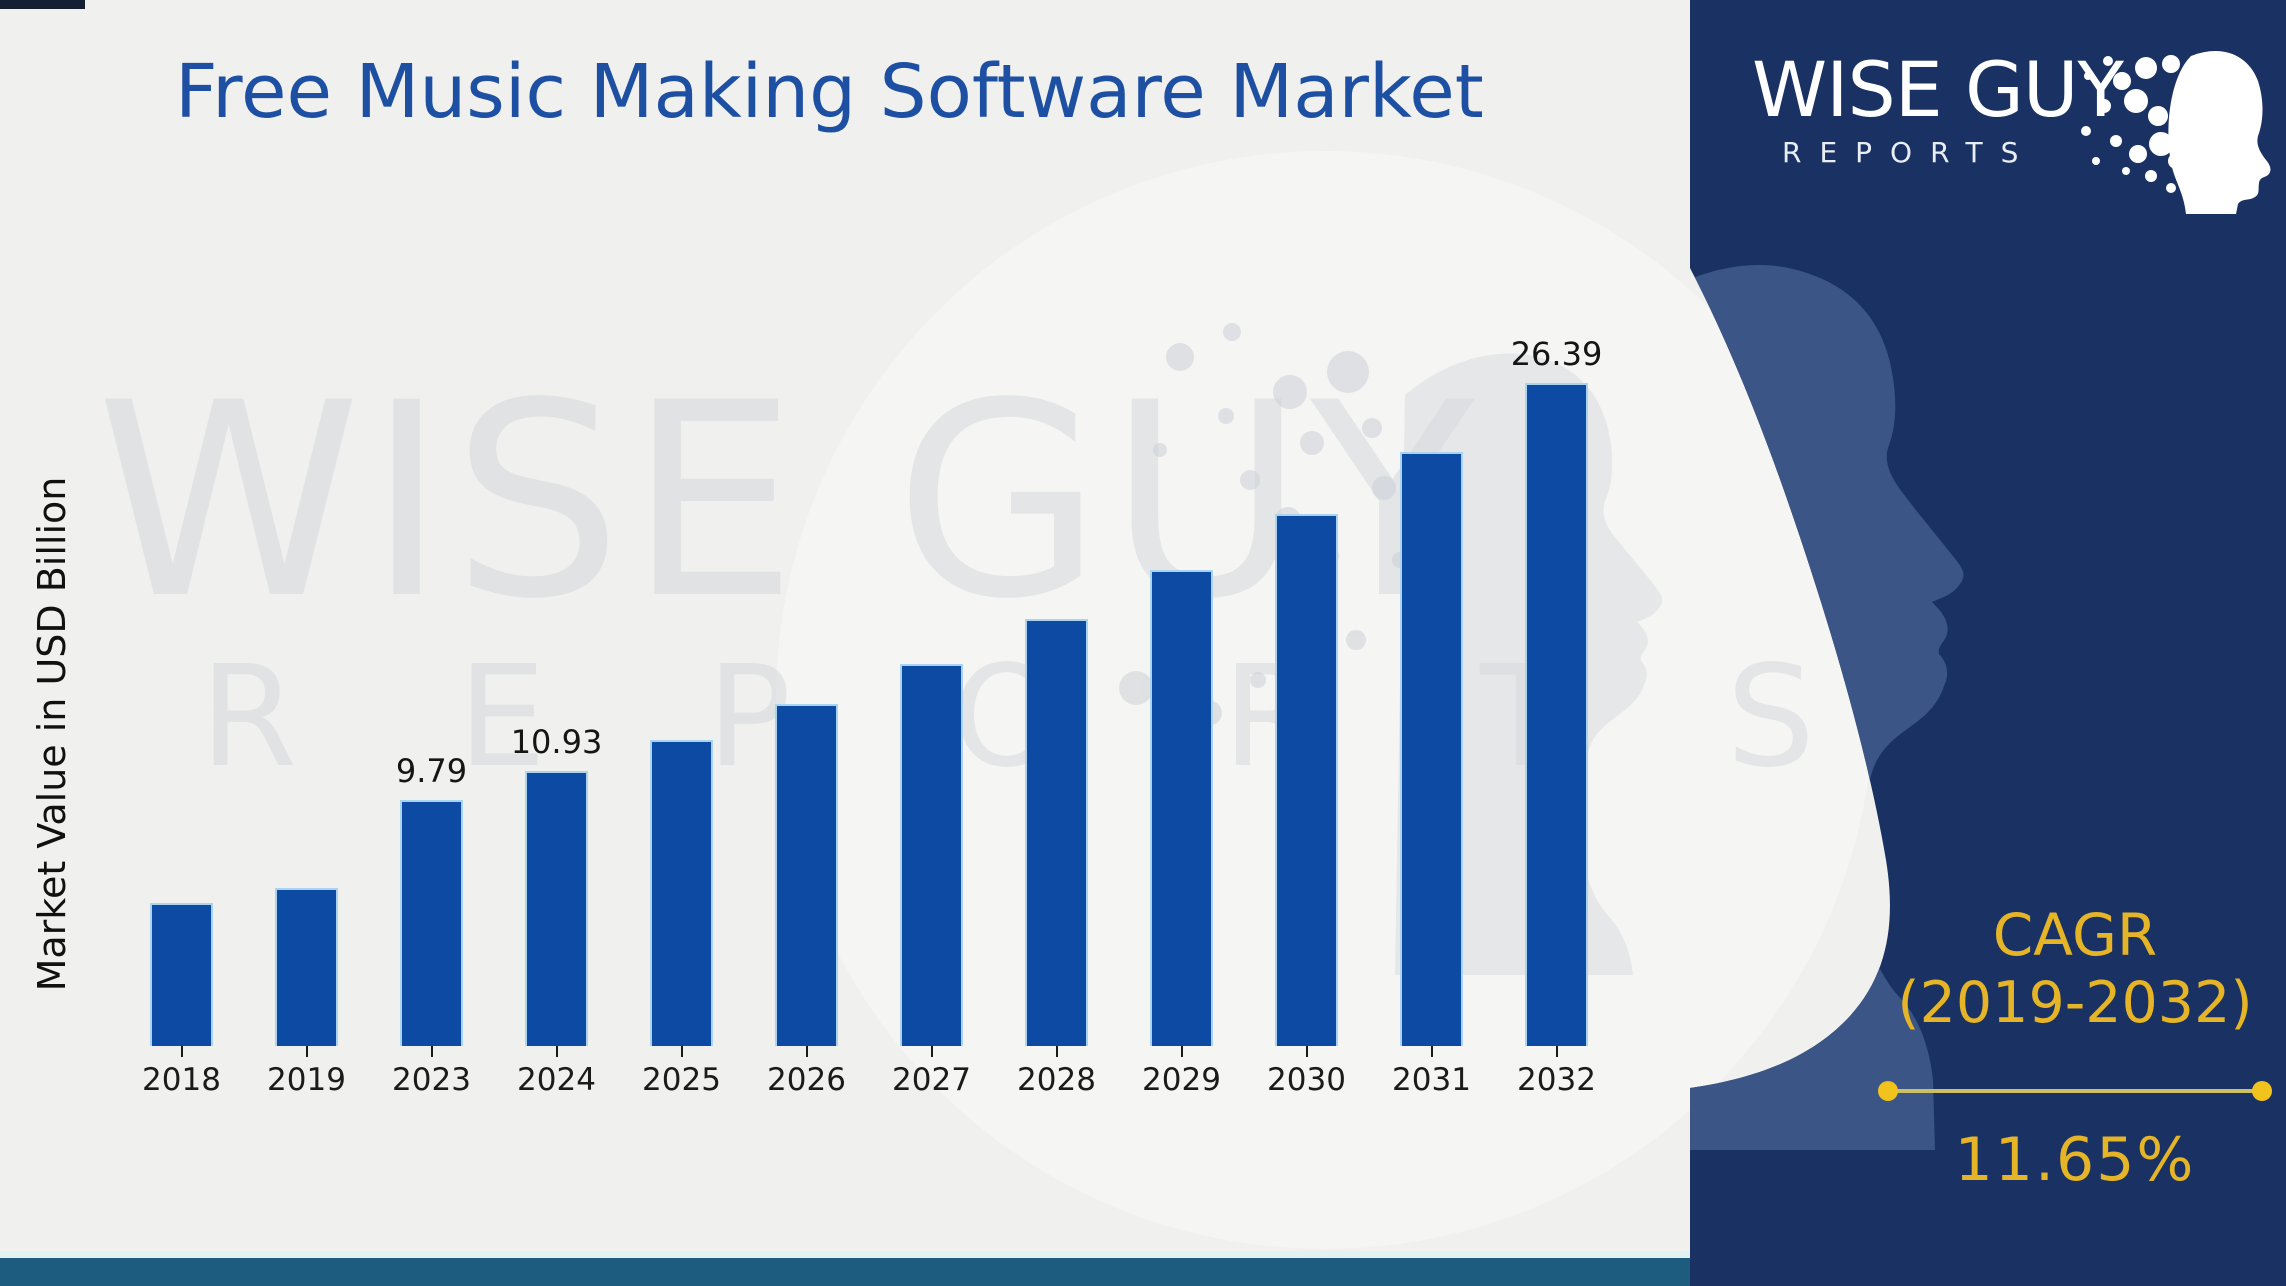 The width and height of the screenshot is (2286, 1286). I want to click on logo-face-icon, so click(2176, 132).